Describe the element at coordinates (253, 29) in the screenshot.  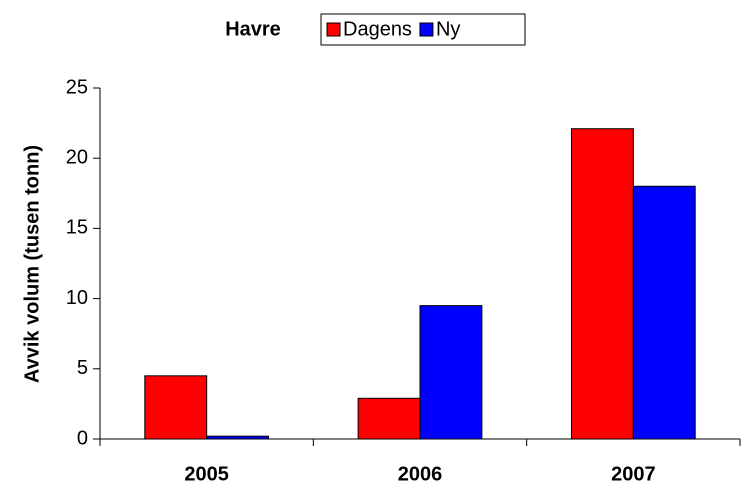
I see `chart-title: Havre` at that location.